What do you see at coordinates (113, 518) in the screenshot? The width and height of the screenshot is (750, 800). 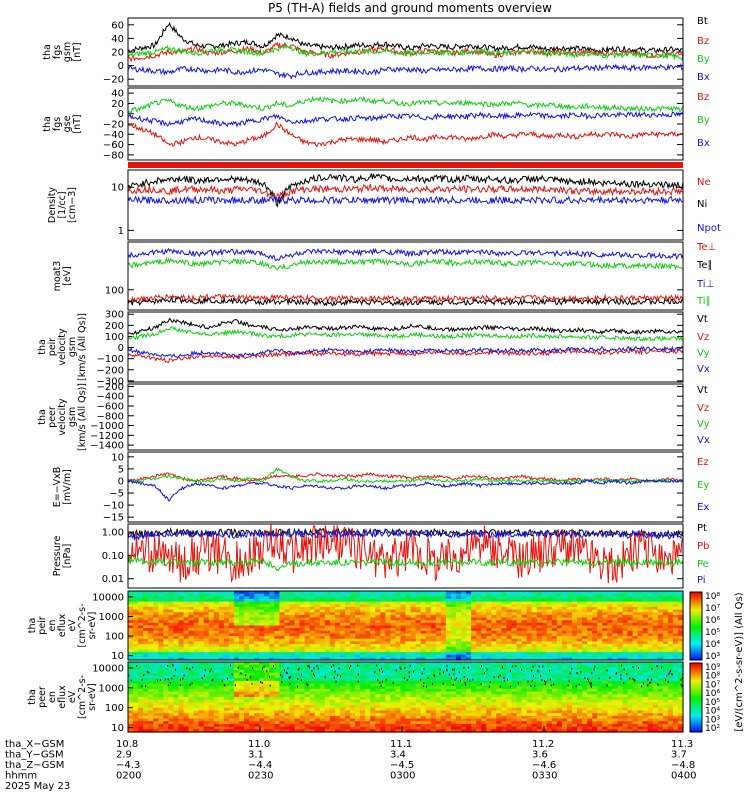 I see `ytick-label: −15` at bounding box center [113, 518].